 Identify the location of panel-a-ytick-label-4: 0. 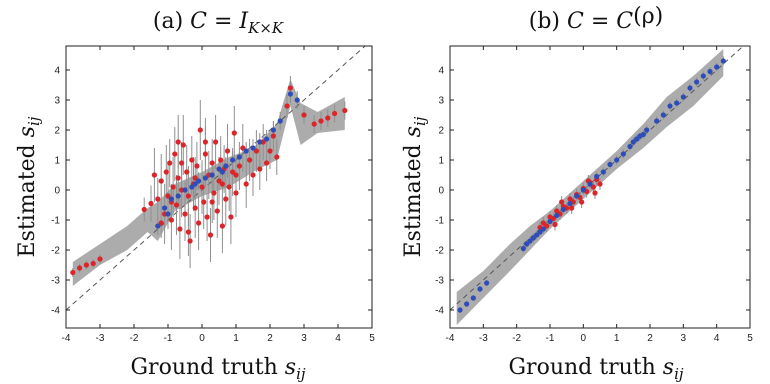
(57, 191).